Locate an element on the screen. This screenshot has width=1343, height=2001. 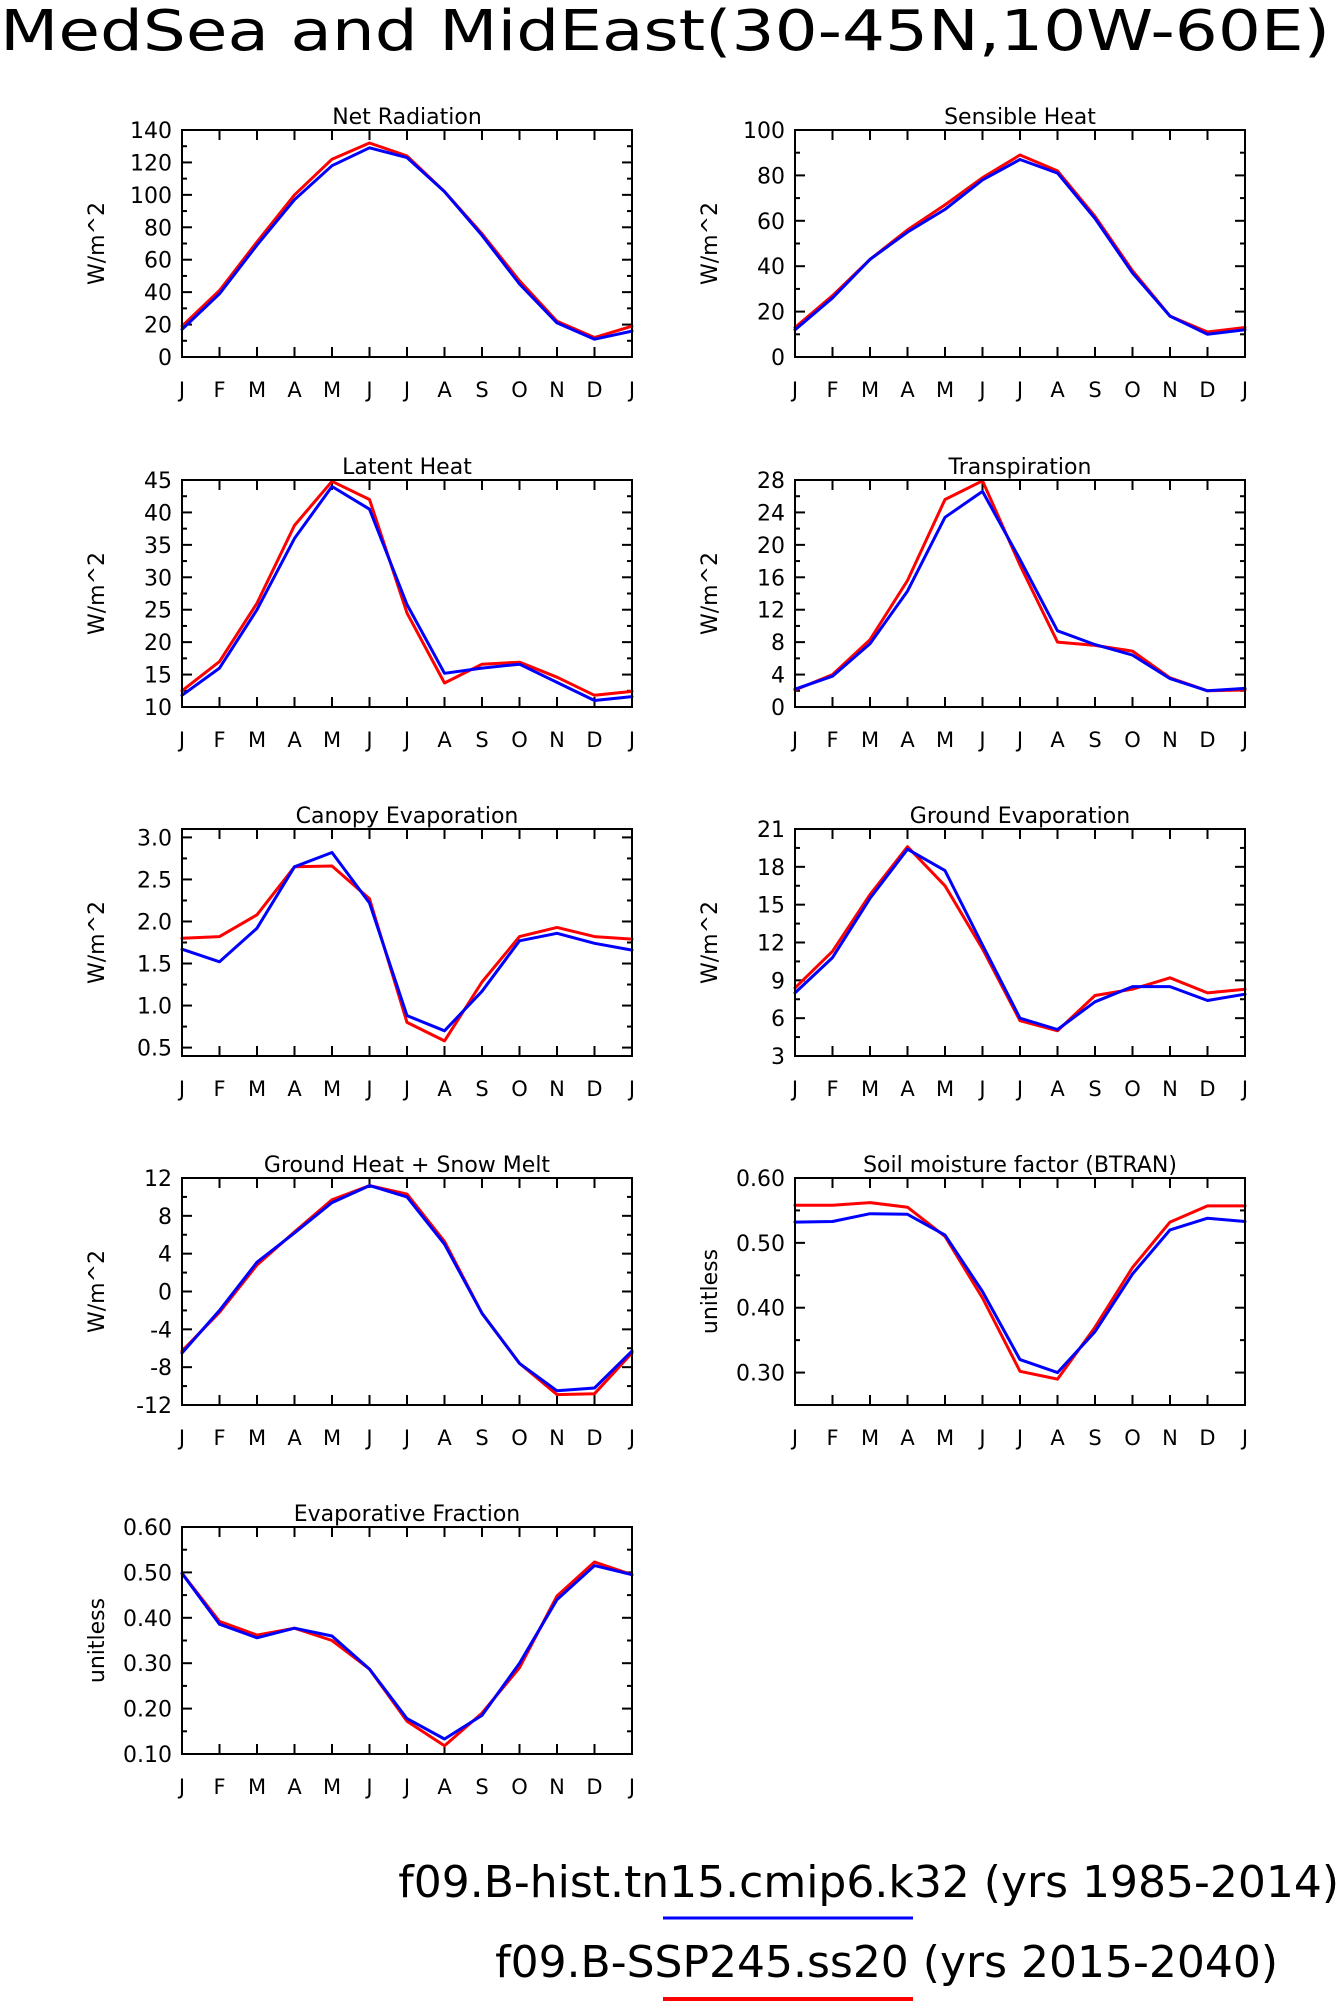
chart-title: Transpiration is located at coordinates (1020, 467).